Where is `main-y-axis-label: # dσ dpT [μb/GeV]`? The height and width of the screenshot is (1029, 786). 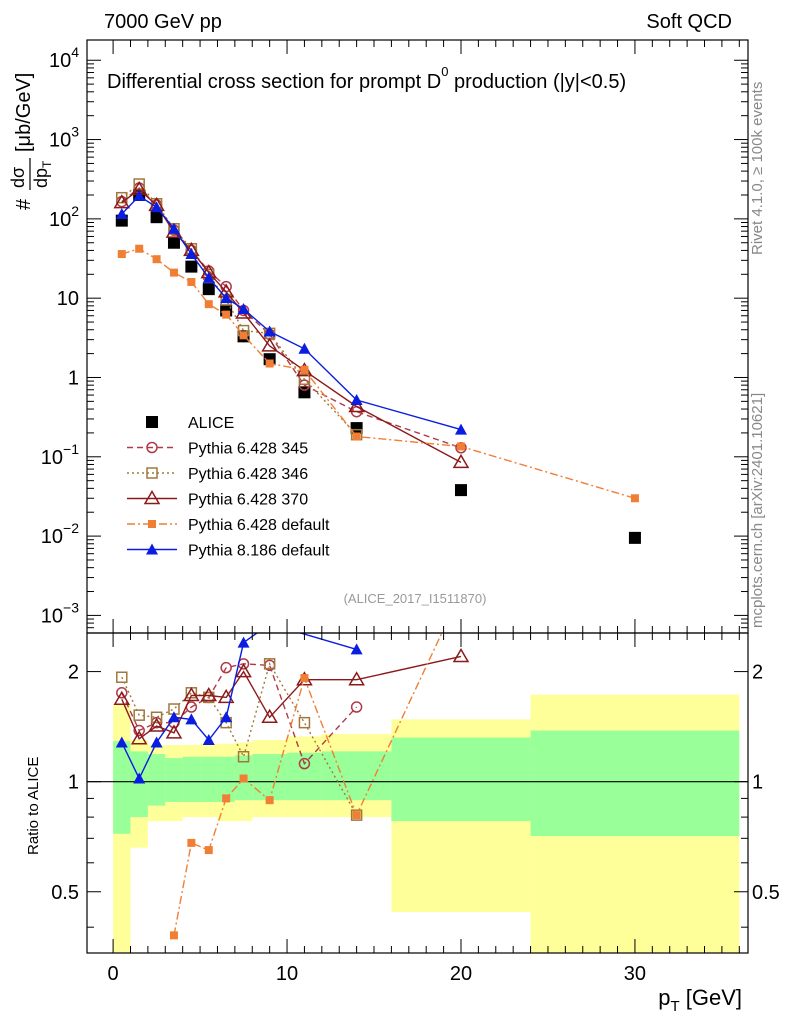
main-y-axis-label: # dσ dpT [μb/GeV] is located at coordinates (31, 141).